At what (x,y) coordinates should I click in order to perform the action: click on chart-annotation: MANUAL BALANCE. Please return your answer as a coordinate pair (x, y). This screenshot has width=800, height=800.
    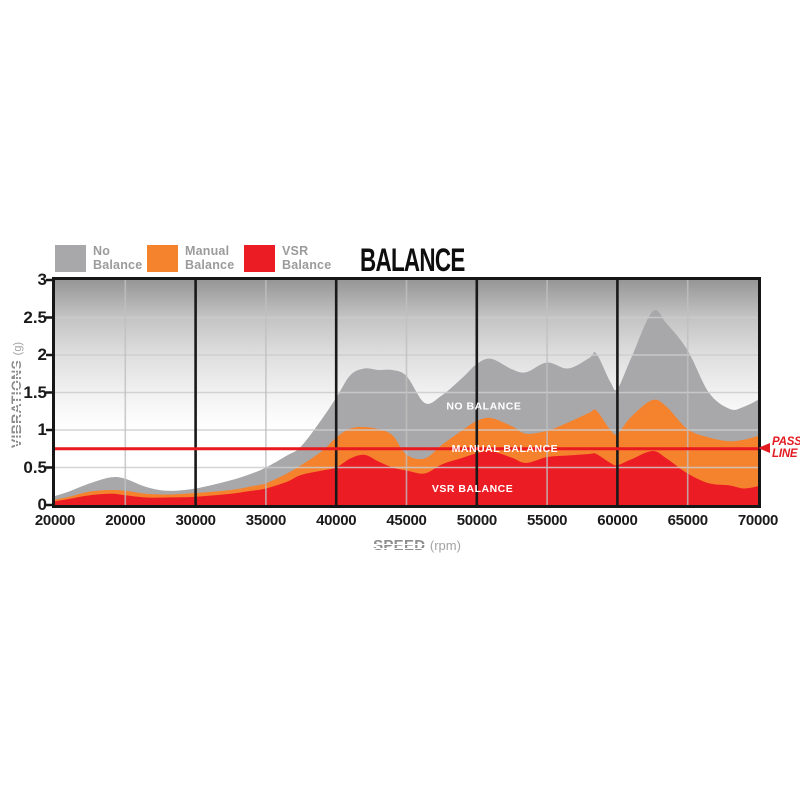
    Looking at the image, I should click on (505, 449).